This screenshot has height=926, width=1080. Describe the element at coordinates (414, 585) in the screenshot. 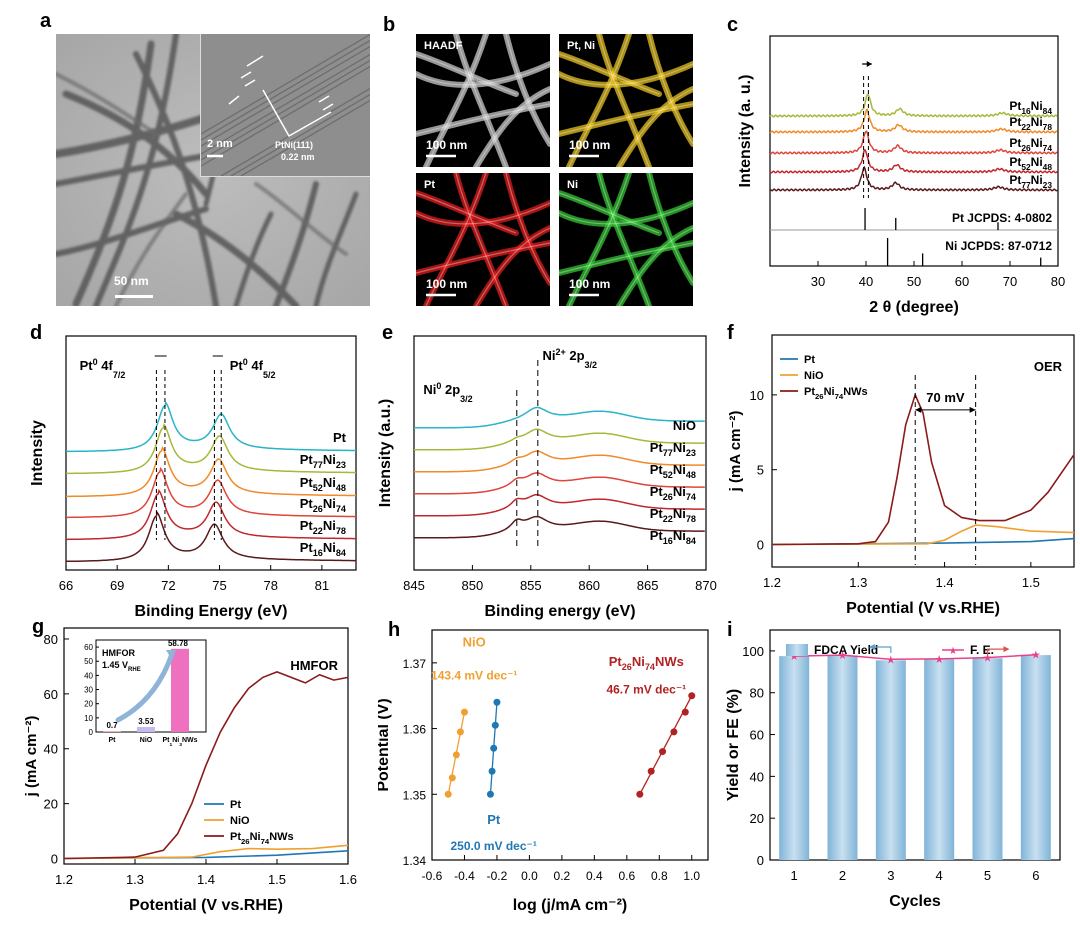

I see `x-tick-label: 845` at that location.